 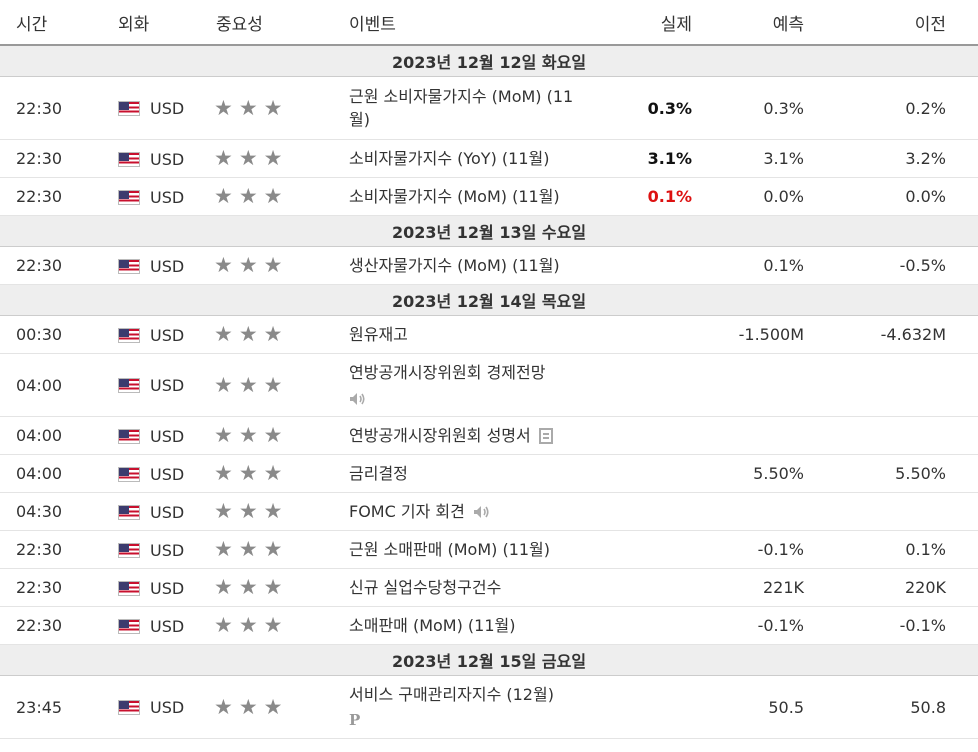 I want to click on header-forecast: 예측, so click(x=769, y=23).